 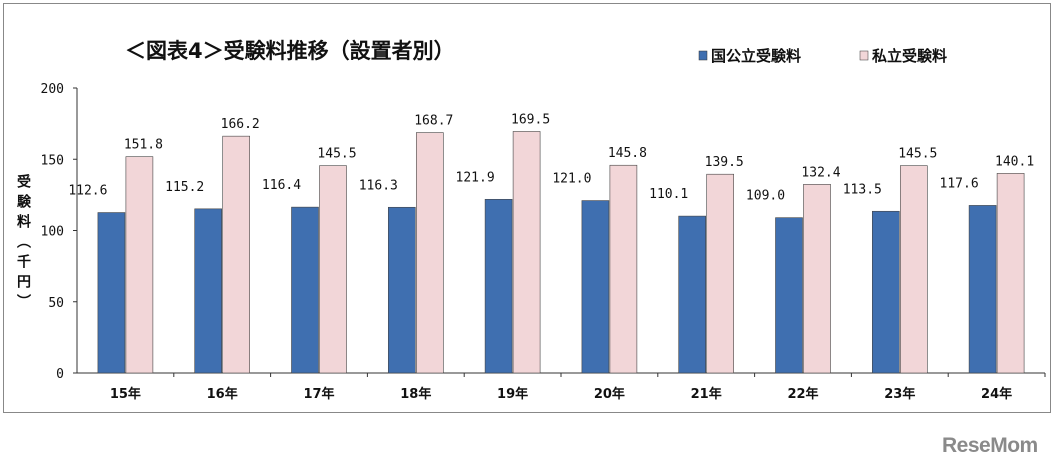 What do you see at coordinates (990, 445) in the screenshot?
I see `resemom-logo: ReseMom` at bounding box center [990, 445].